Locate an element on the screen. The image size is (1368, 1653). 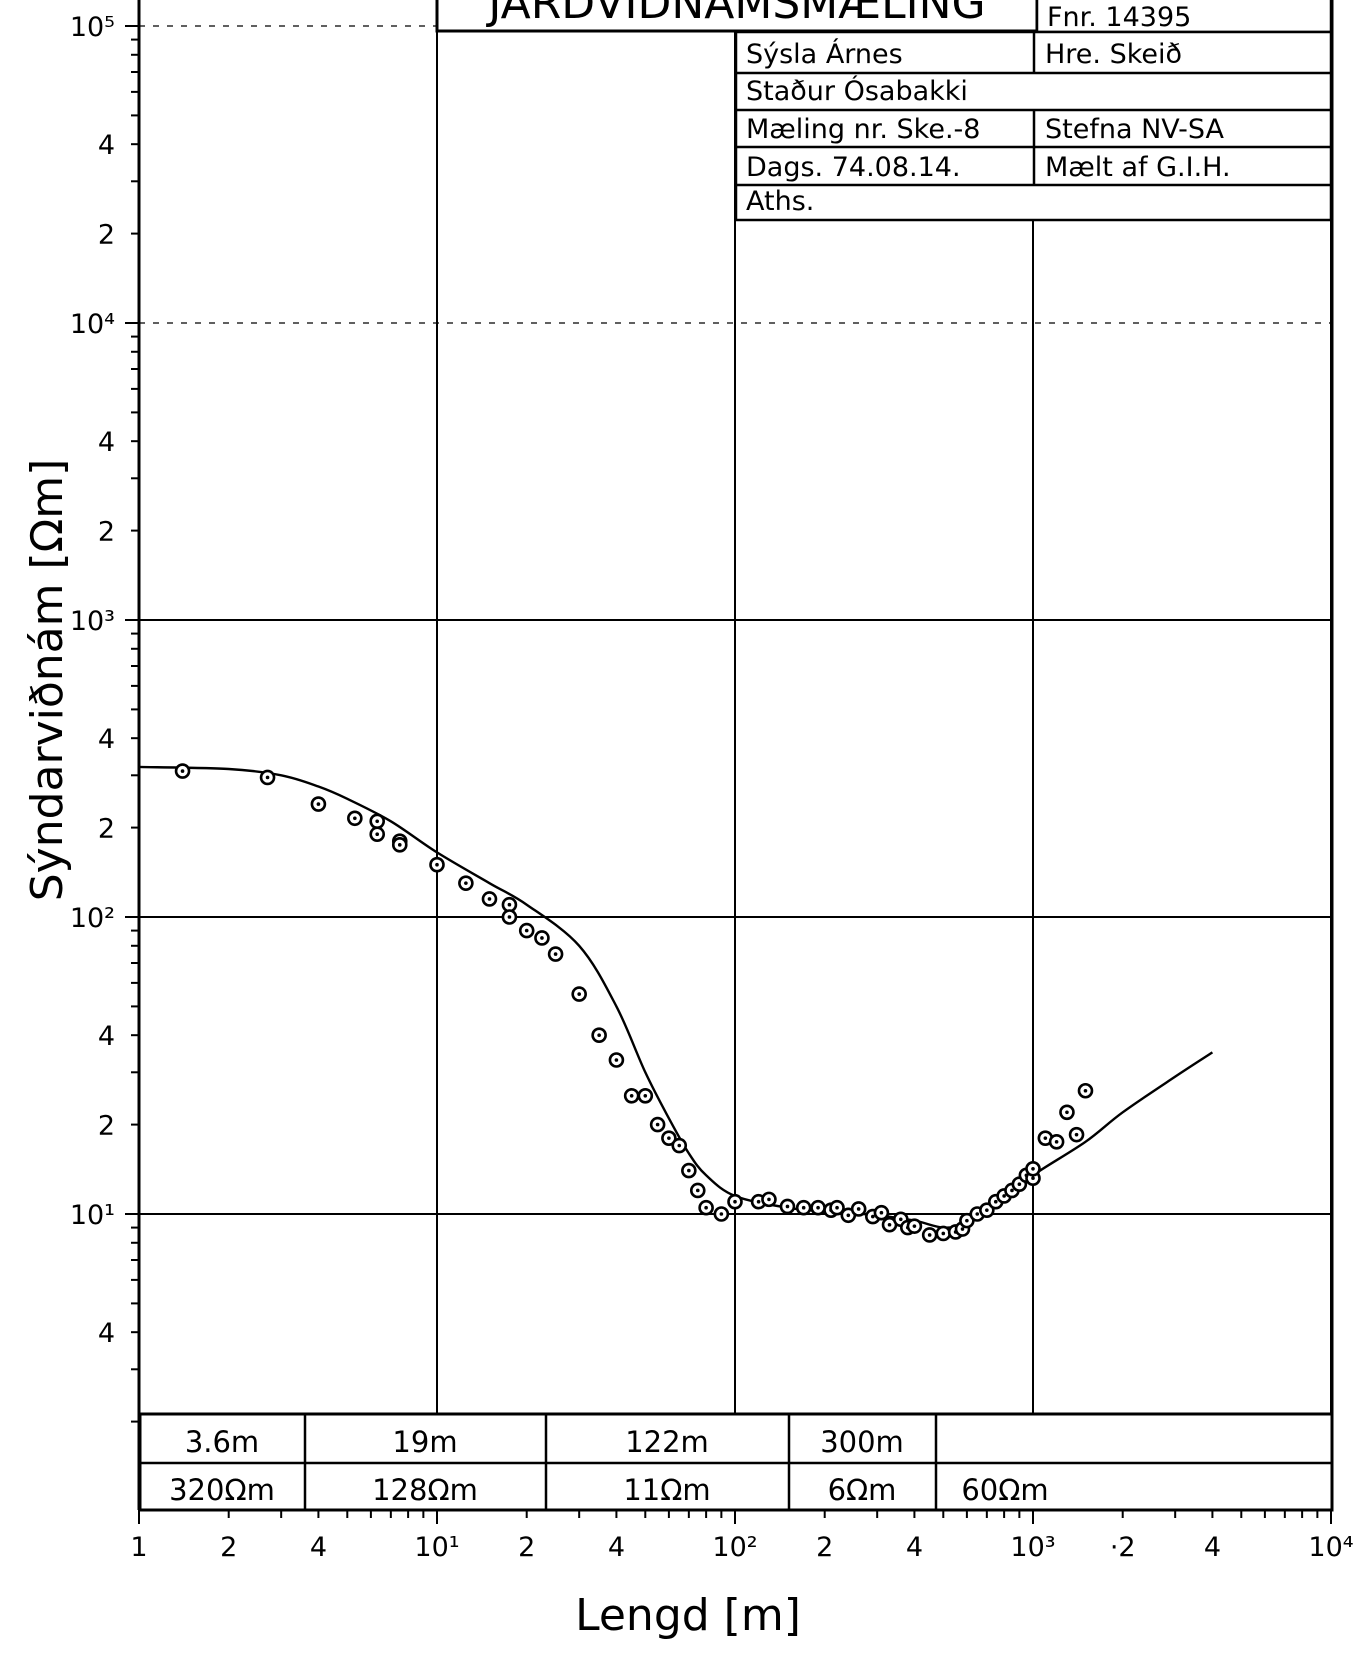
y-tick-label: 10¹ is located at coordinates (92, 1215).